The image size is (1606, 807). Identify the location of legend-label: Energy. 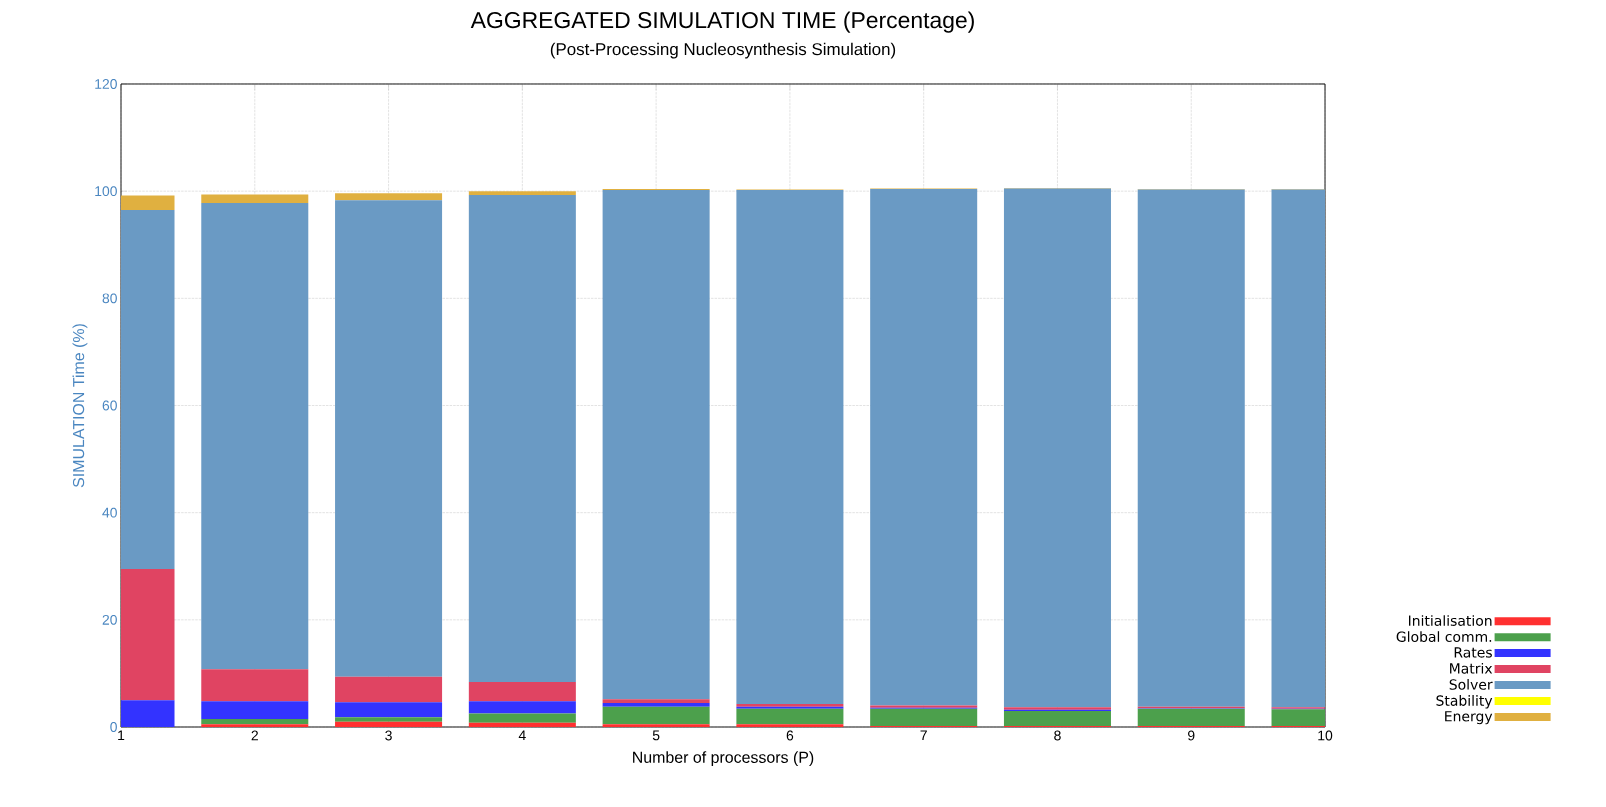
(1469, 718).